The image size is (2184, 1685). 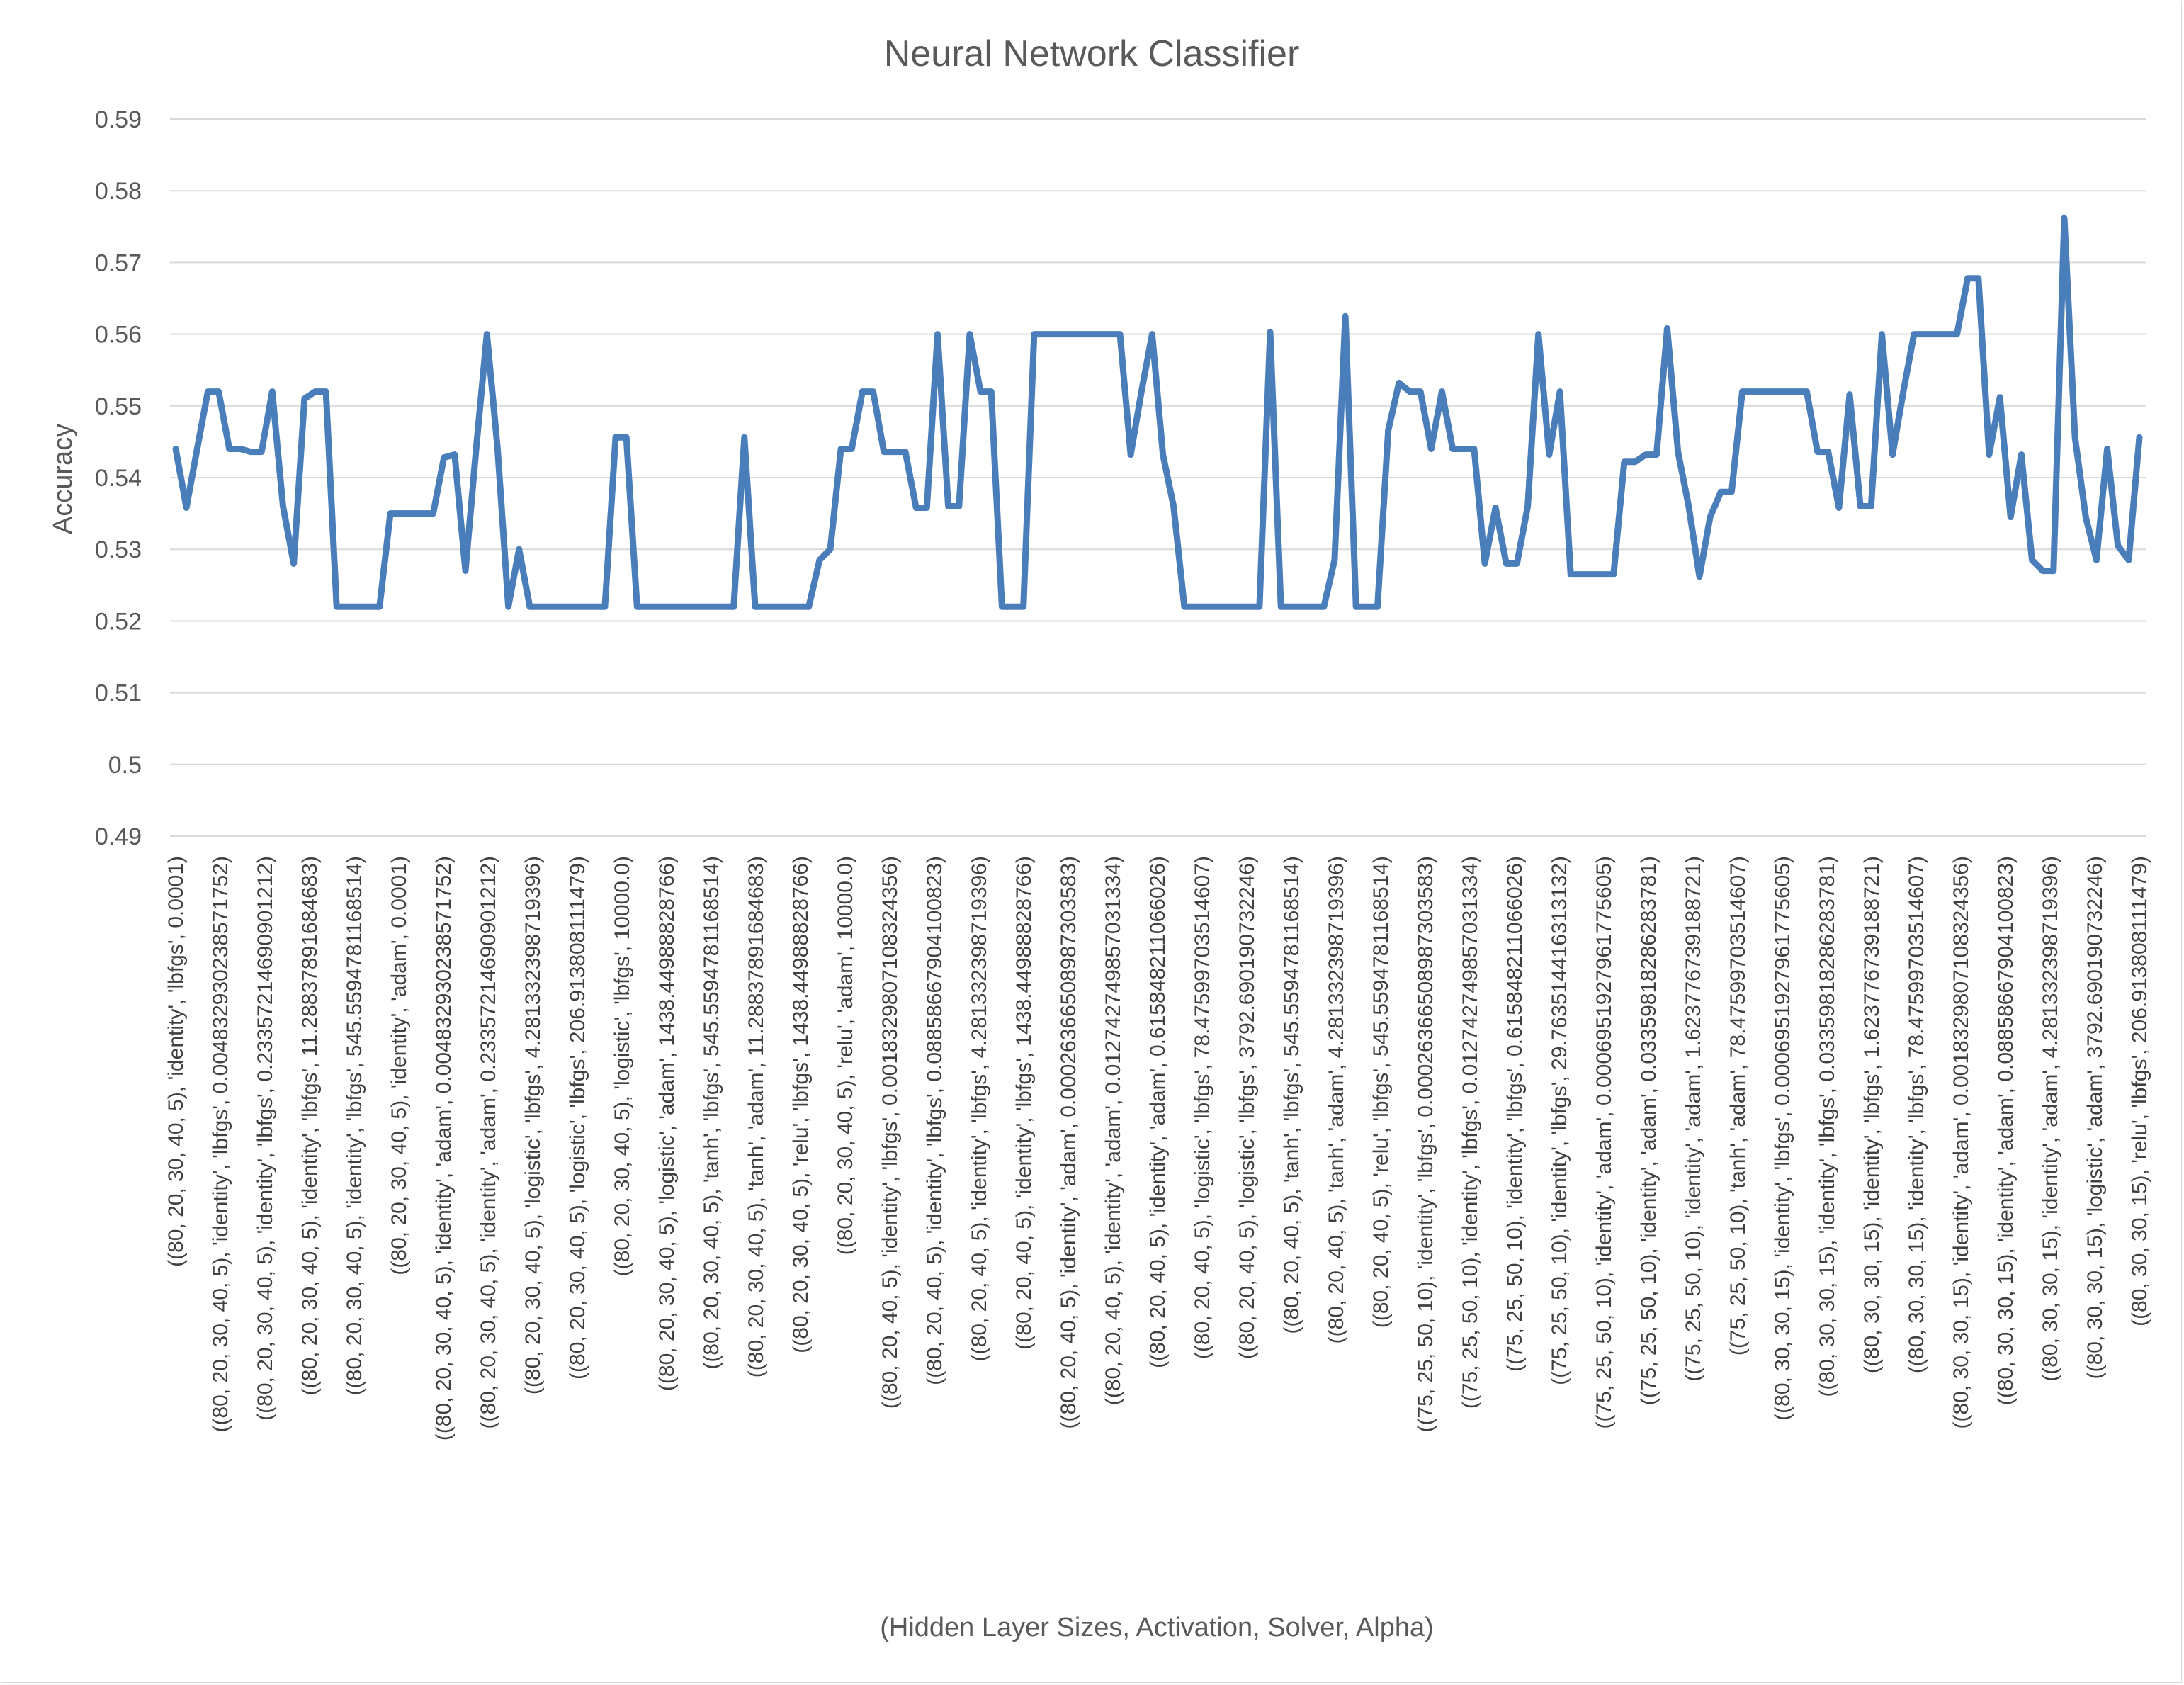 I want to click on y-tick-label: 0.58, so click(x=118, y=192).